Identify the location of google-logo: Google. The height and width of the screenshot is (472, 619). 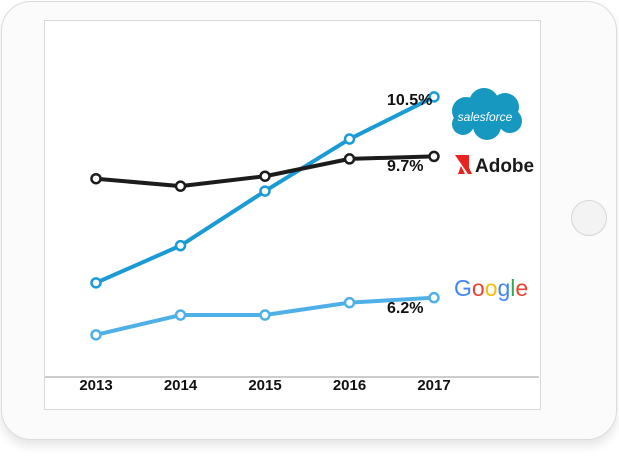
(491, 288).